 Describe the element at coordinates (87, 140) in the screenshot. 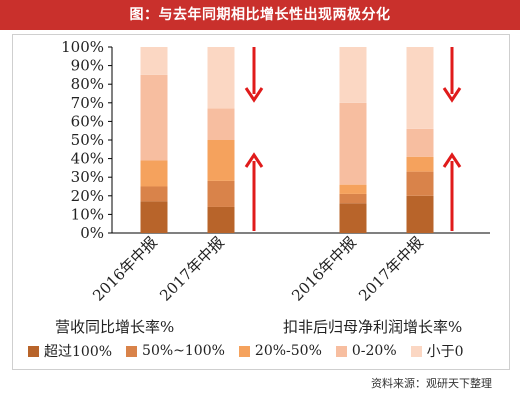

I see `y-tick-label: 50%` at that location.